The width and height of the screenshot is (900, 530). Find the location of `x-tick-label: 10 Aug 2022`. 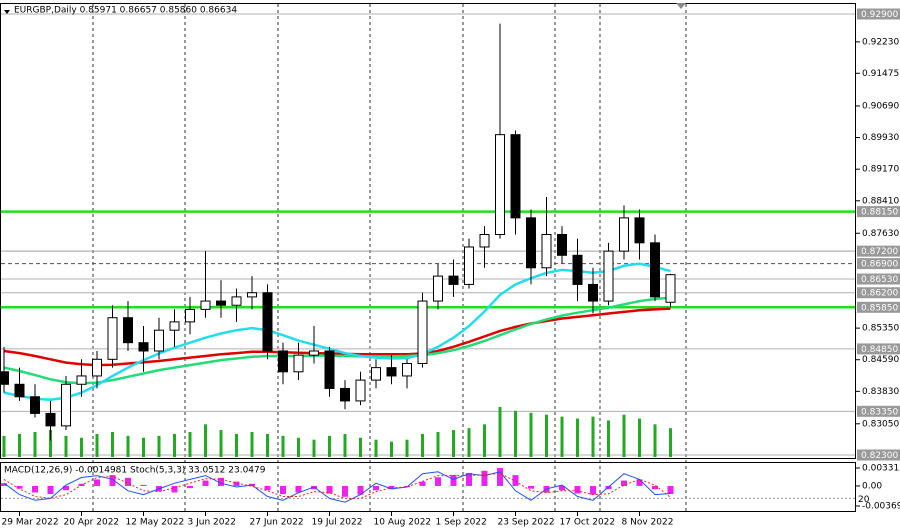

x-tick-label: 10 Aug 2022 is located at coordinates (403, 523).